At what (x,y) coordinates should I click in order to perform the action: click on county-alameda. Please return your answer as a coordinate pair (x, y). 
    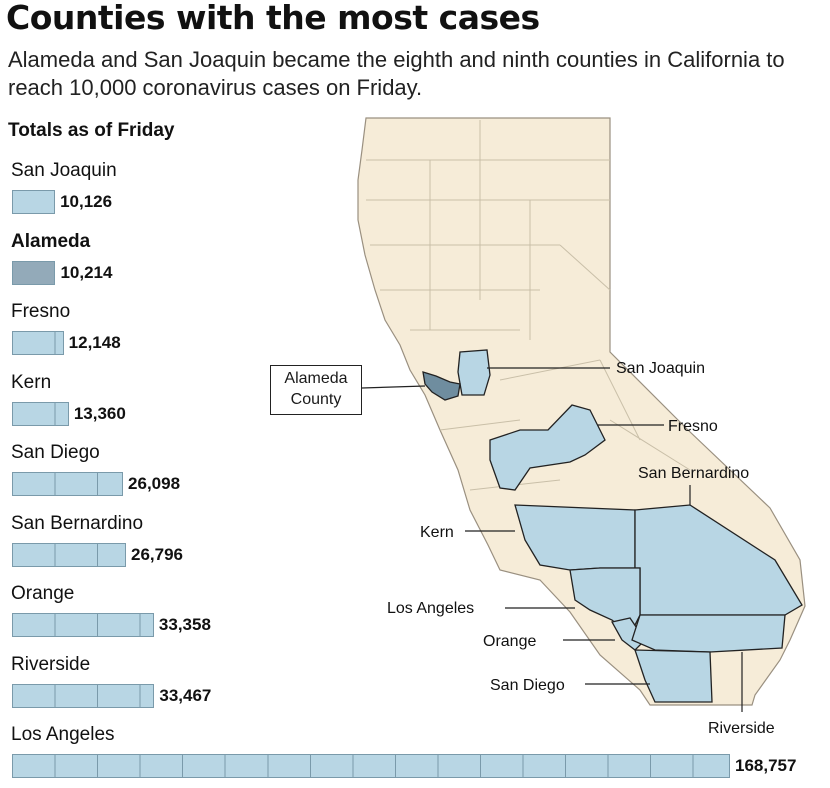
    Looking at the image, I should click on (441, 386).